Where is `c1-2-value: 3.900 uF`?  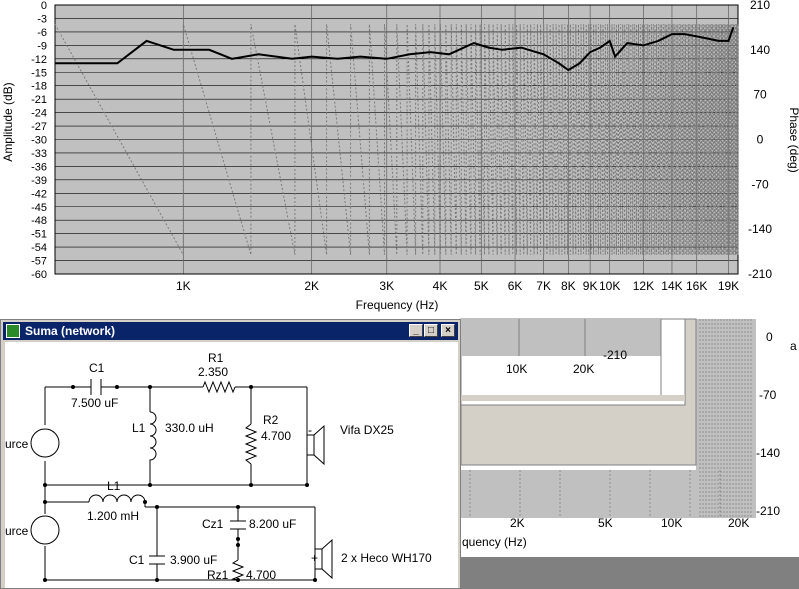 c1-2-value: 3.900 uF is located at coordinates (194, 560).